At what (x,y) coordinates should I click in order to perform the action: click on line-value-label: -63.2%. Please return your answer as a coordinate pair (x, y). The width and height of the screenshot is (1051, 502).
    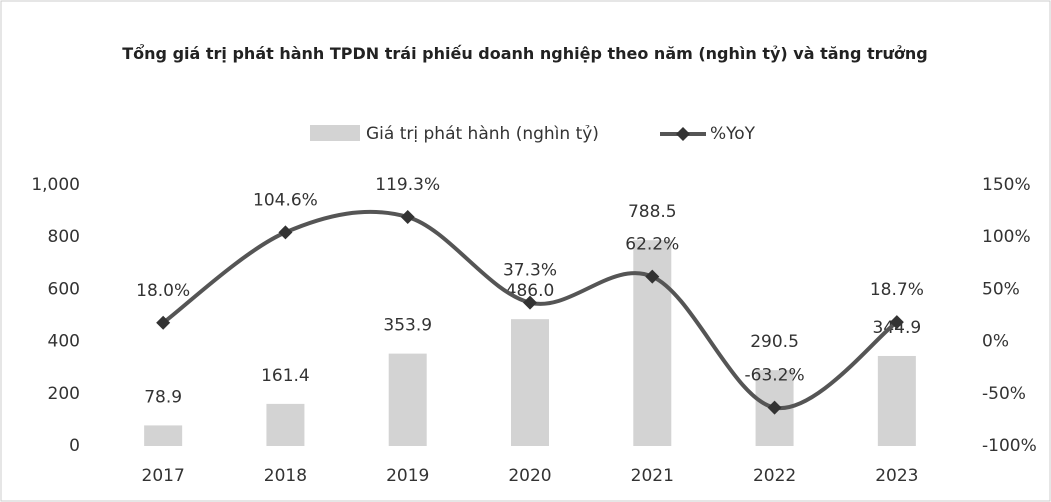
    Looking at the image, I should click on (775, 376).